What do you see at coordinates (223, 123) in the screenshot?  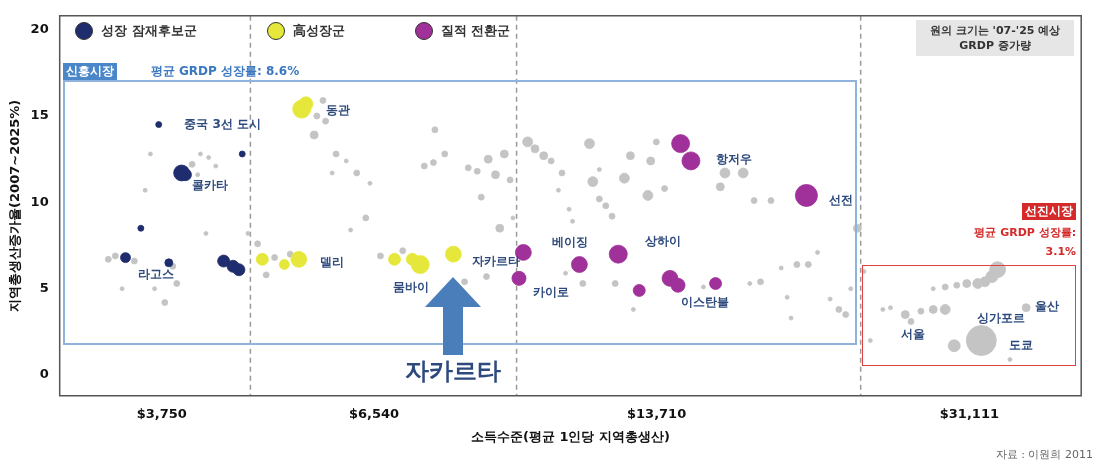 I see `annotation: 중국 3선 도시` at bounding box center [223, 123].